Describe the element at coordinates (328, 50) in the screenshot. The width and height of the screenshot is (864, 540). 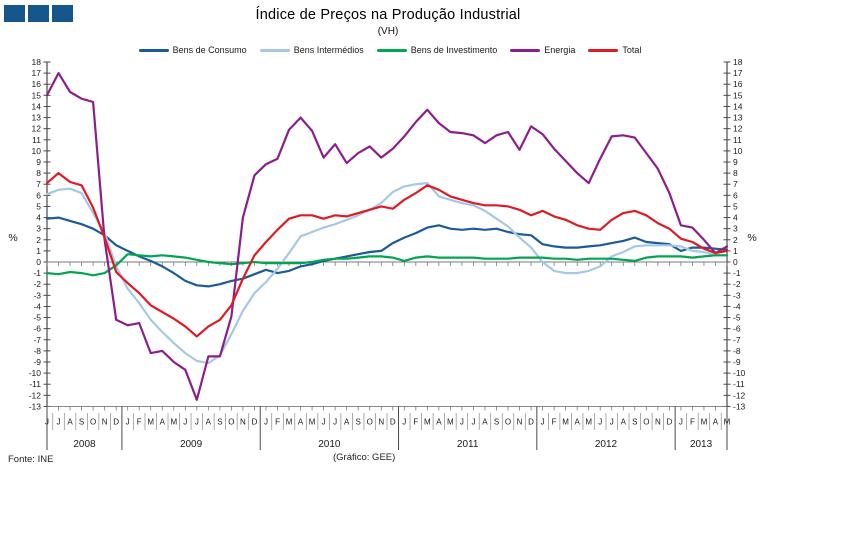
I see `legend-label: Bens Intermédios` at that location.